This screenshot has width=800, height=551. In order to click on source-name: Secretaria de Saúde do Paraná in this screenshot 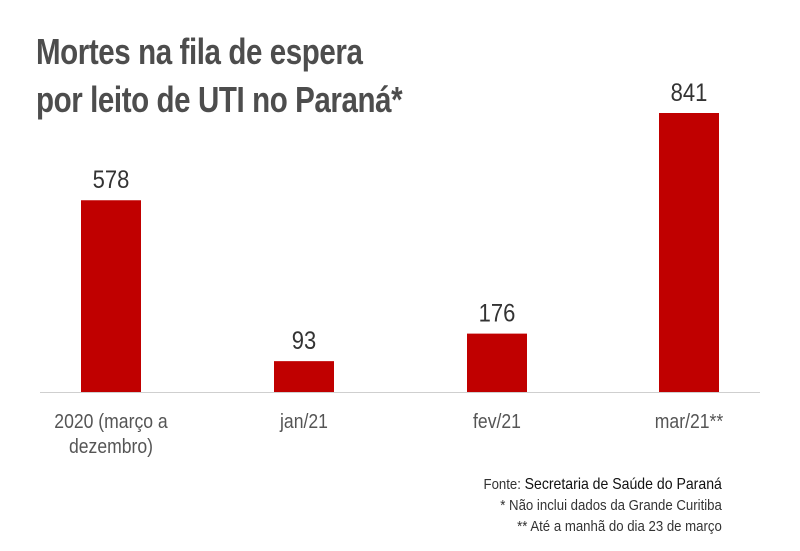, I will do `click(623, 484)`.